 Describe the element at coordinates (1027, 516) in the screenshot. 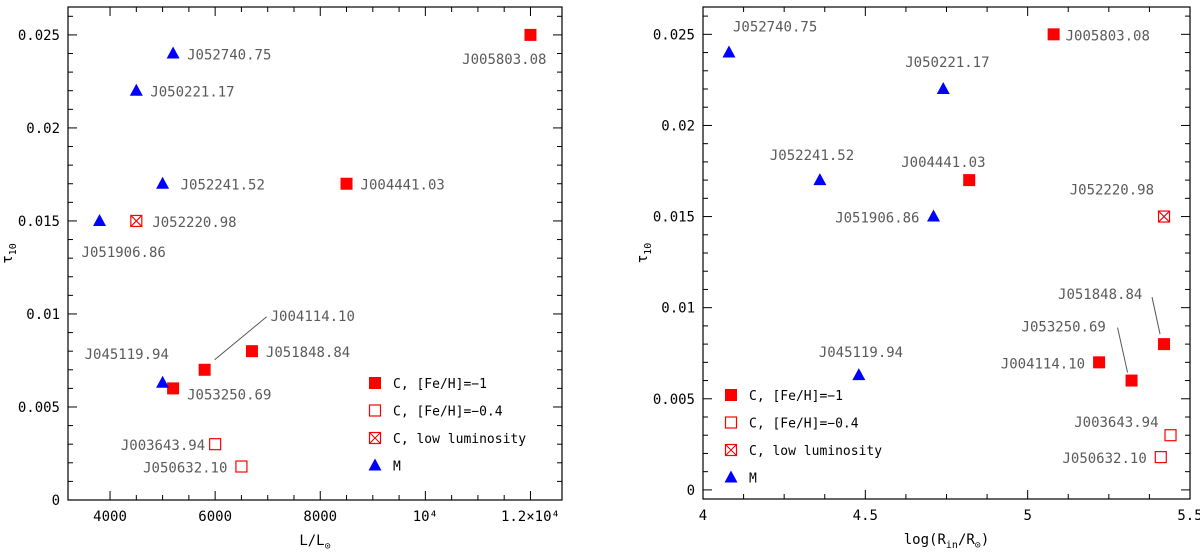

I see `x-tick-label: 5` at that location.